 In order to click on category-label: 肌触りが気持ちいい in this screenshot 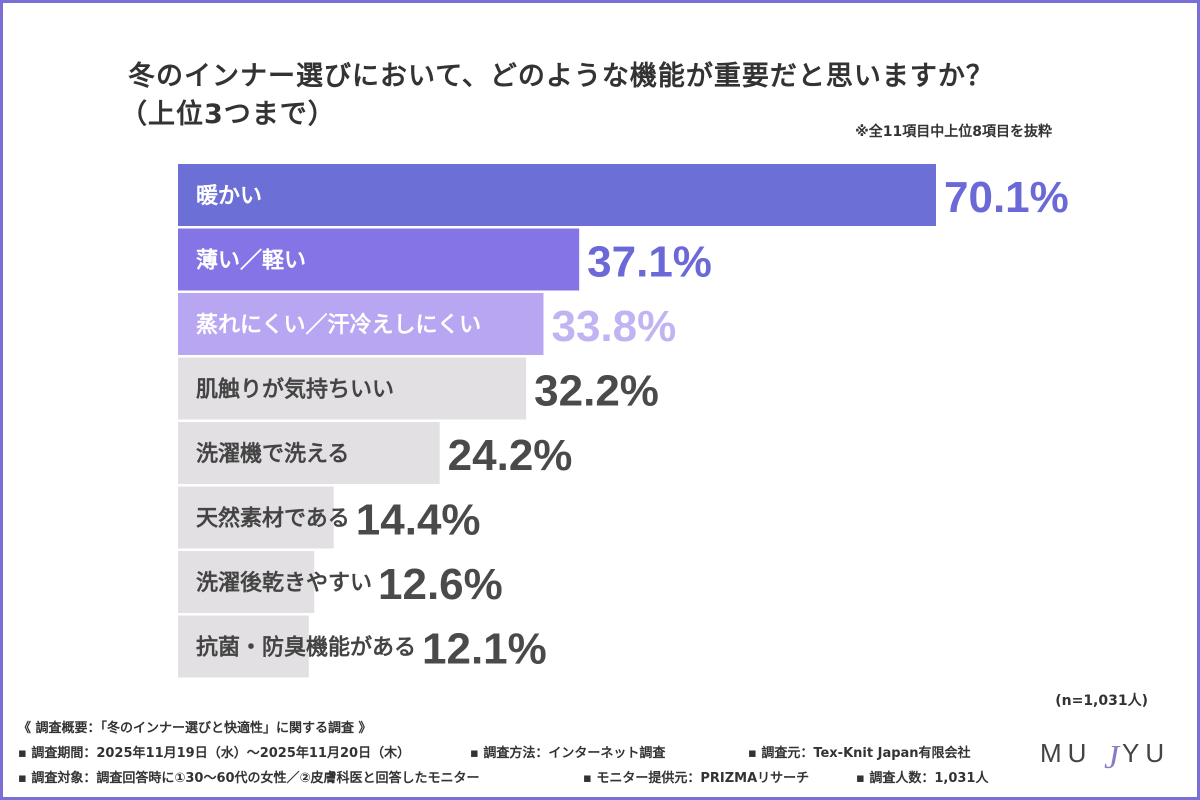, I will do `click(295, 390)`.